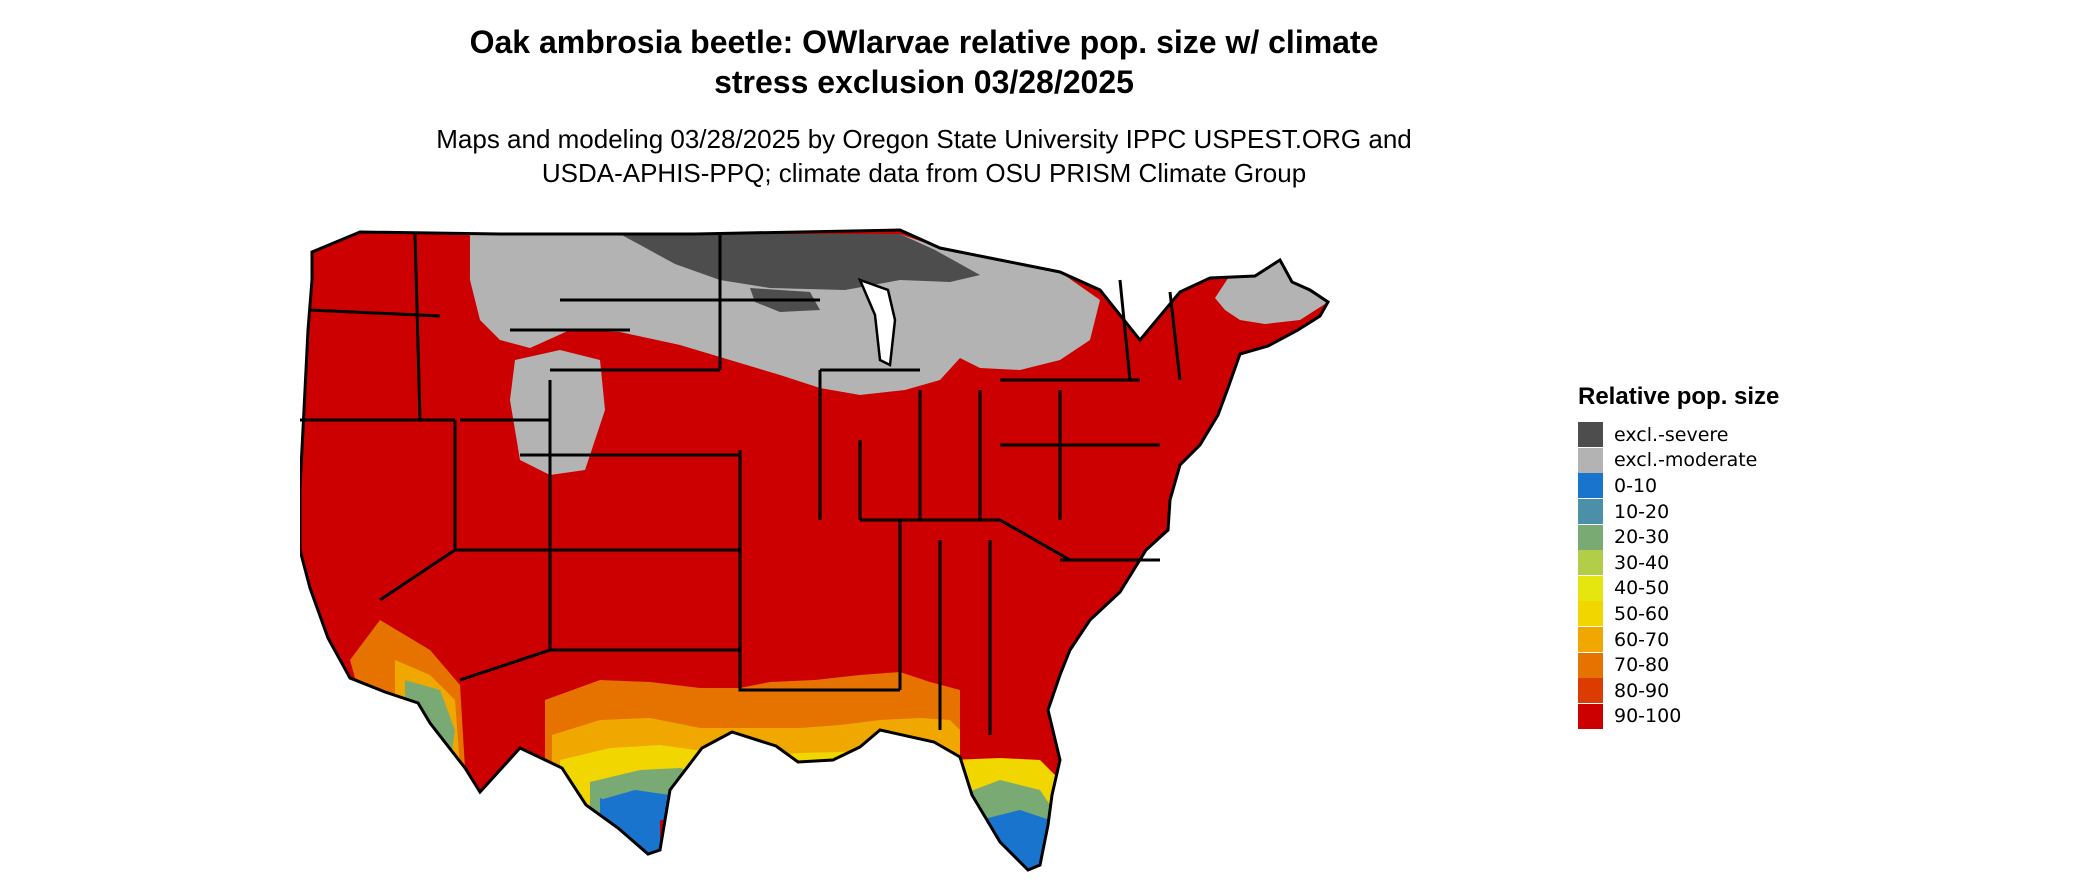 This screenshot has height=892, width=2100. I want to click on severe-exclusion-region-north, so click(800, 262).